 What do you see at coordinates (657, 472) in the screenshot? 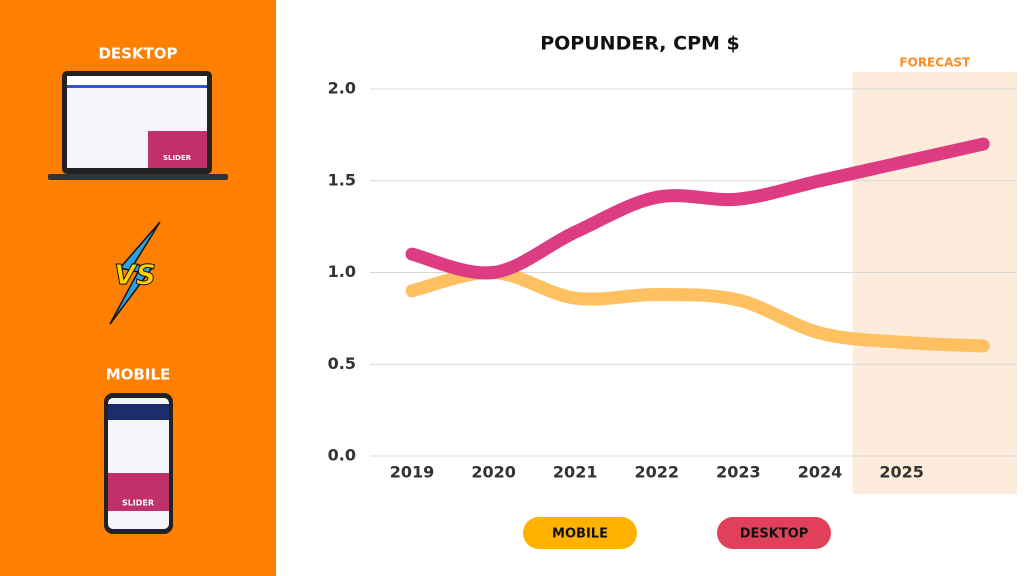
I see `x-tick-label: 2022` at bounding box center [657, 472].